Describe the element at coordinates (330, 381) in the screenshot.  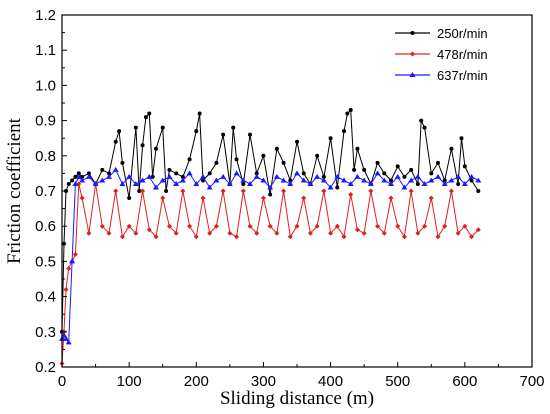
I see `x-tick-label: 400` at that location.